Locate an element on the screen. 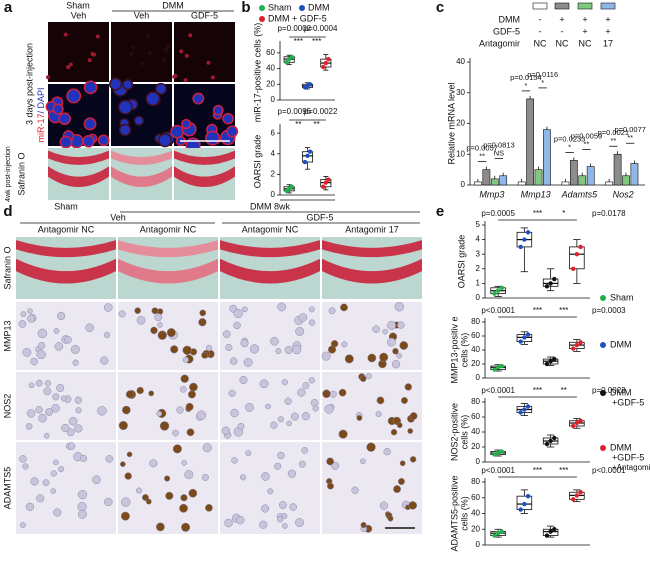  legend-mark: NC is located at coordinates (562, 43).